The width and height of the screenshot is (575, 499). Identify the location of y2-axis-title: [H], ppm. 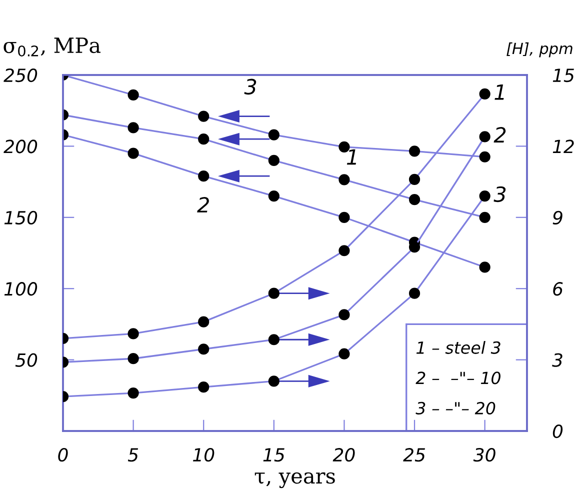
(539, 50).